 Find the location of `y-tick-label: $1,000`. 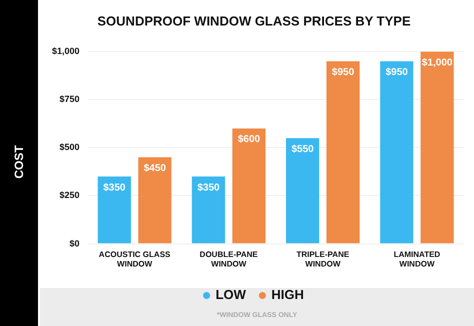

y-tick-label: $1,000 is located at coordinates (66, 51).